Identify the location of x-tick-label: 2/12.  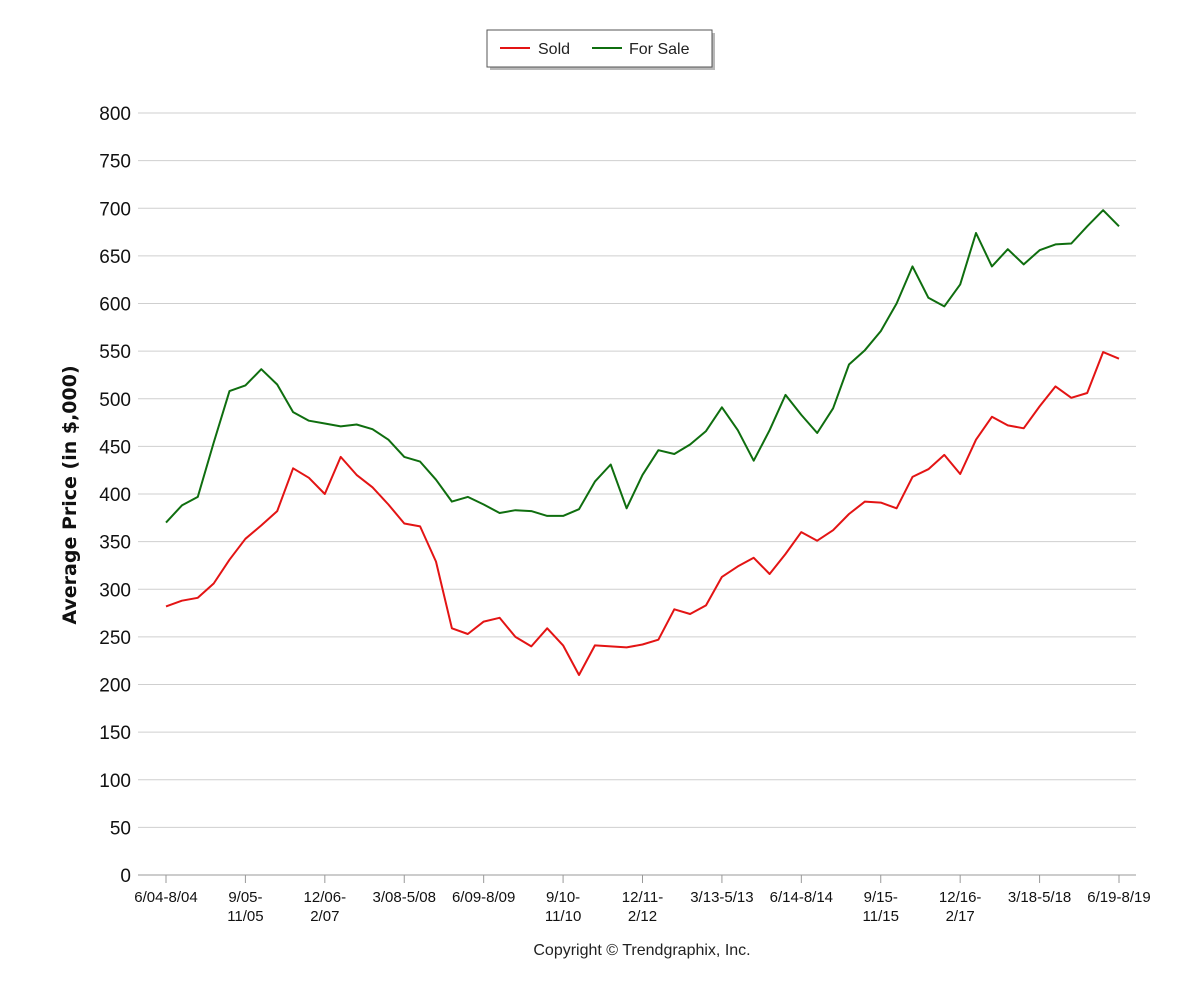
(642, 916).